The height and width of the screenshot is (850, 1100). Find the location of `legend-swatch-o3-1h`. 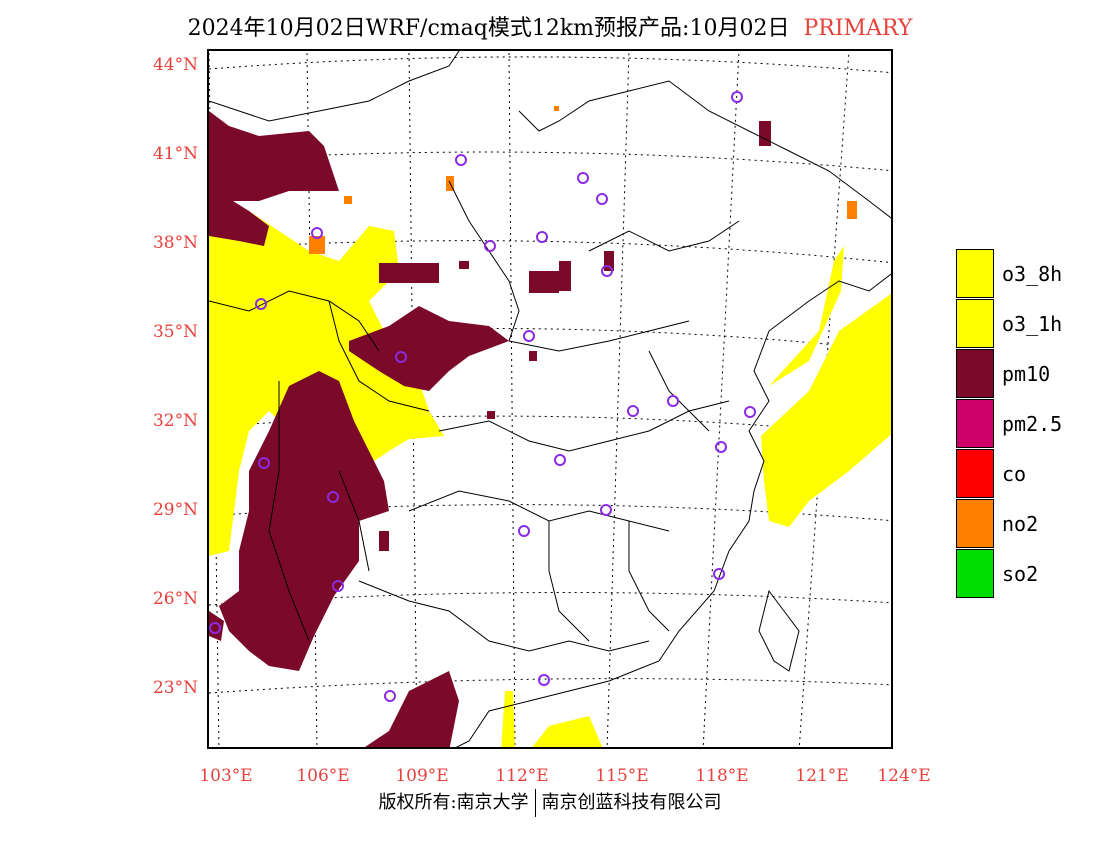

legend-swatch-o3-1h is located at coordinates (975, 323).